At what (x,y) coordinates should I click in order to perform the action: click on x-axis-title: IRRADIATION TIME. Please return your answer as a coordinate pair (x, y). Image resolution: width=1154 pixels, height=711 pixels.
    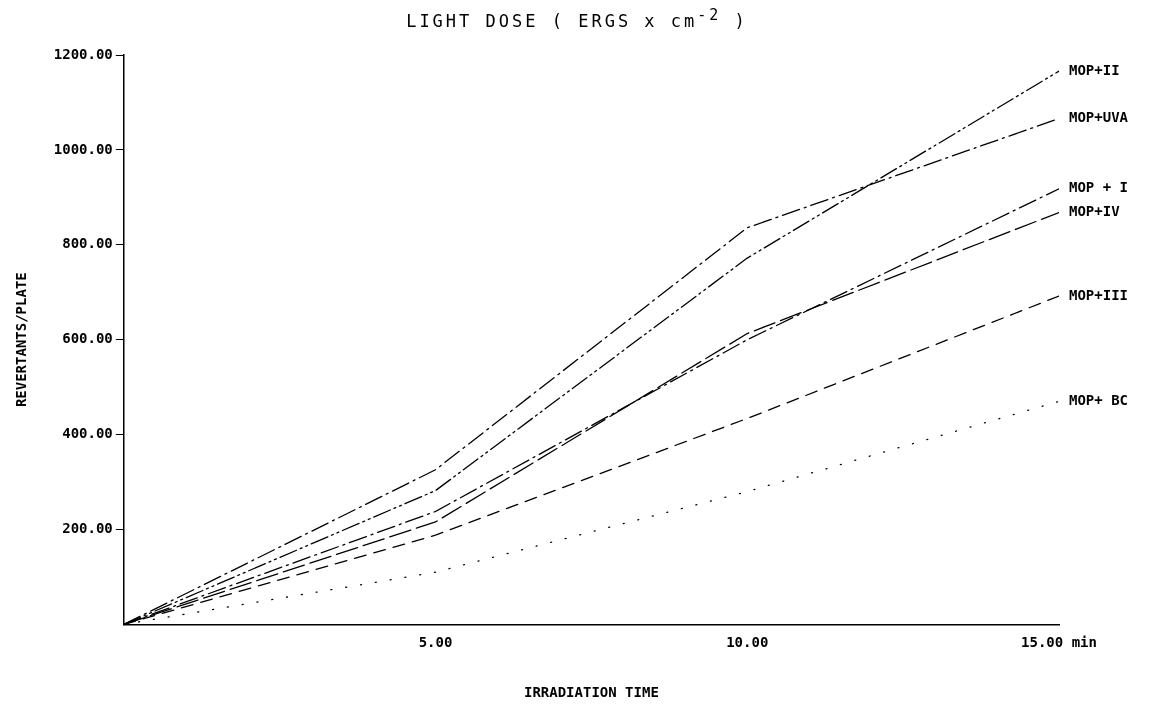
    Looking at the image, I should click on (591, 692).